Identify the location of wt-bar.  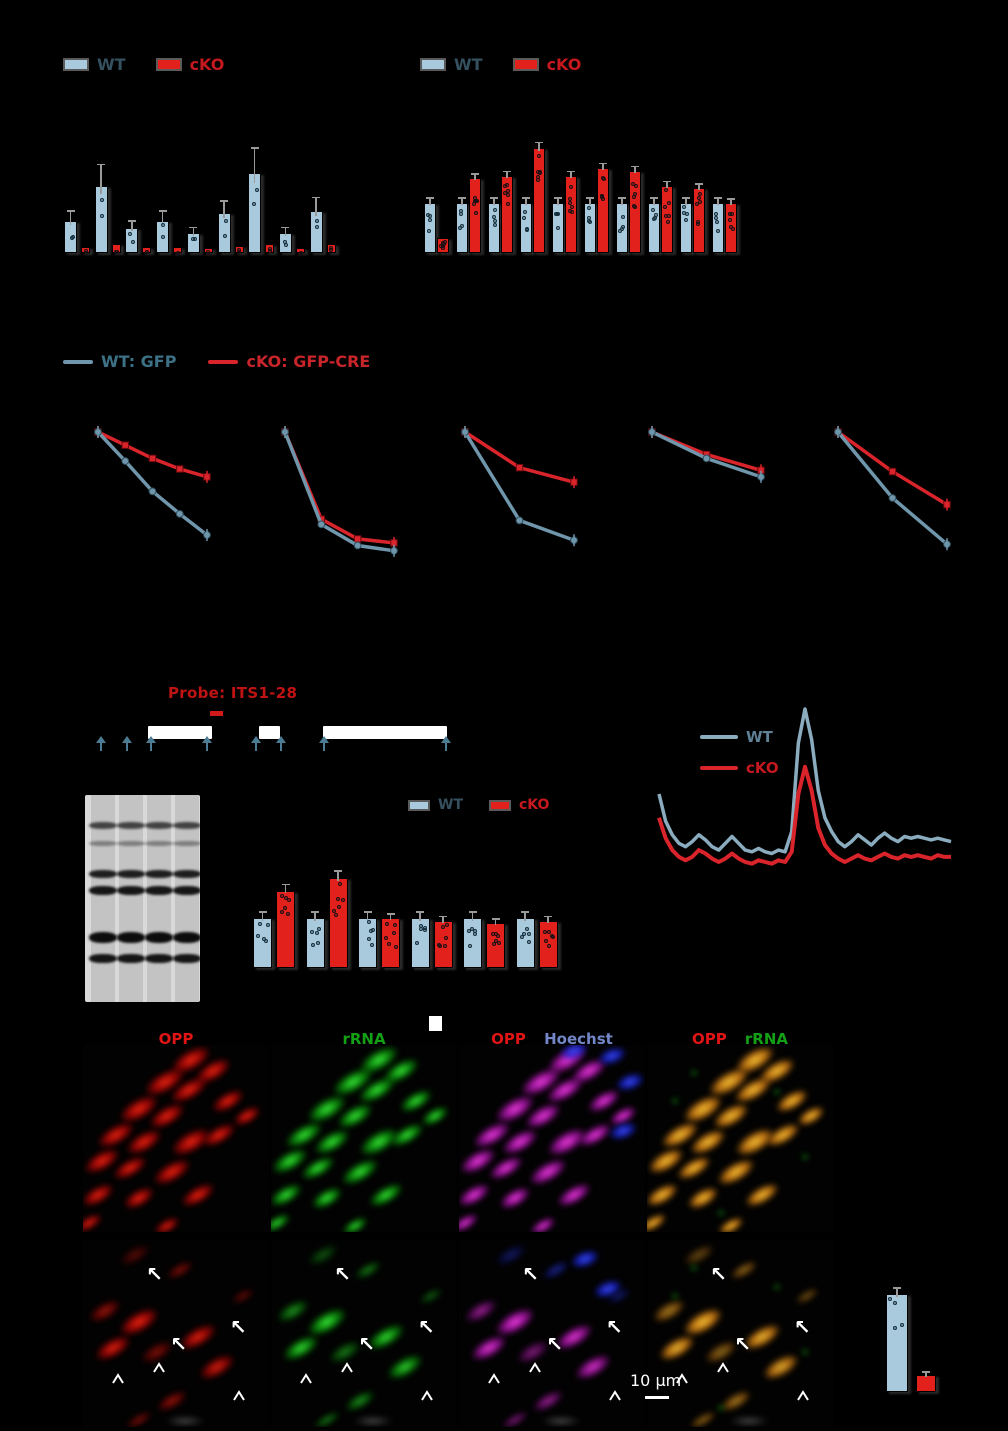
(590, 228).